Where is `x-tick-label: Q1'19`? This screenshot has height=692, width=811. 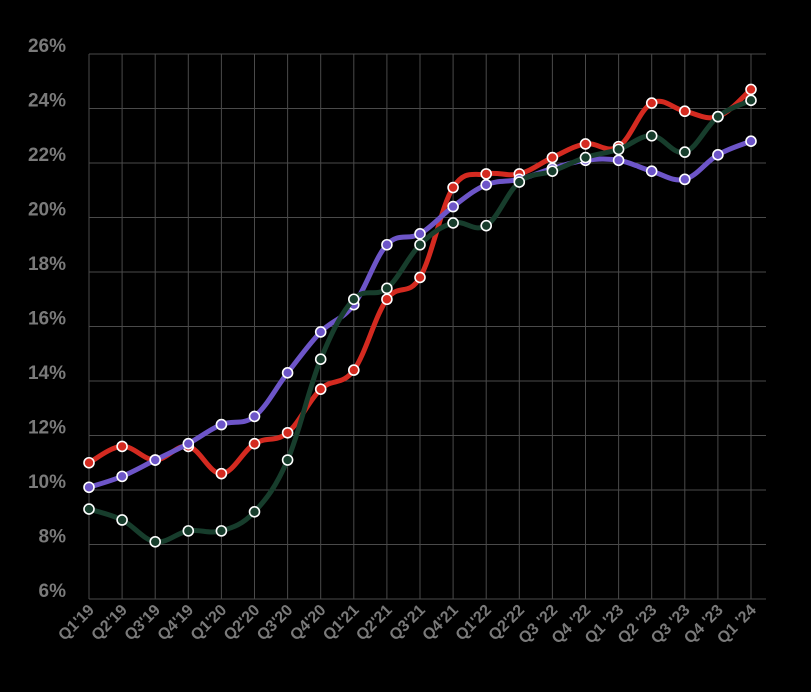 x-tick-label: Q1'19 is located at coordinates (76, 623).